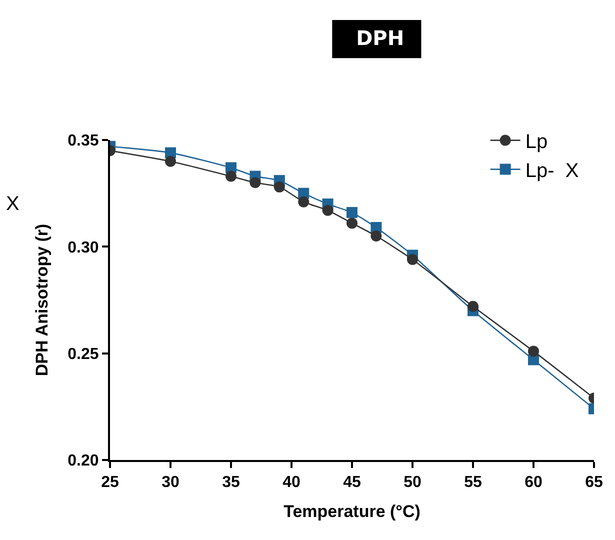  What do you see at coordinates (83, 141) in the screenshot?
I see `y-tick-label: 0.35` at bounding box center [83, 141].